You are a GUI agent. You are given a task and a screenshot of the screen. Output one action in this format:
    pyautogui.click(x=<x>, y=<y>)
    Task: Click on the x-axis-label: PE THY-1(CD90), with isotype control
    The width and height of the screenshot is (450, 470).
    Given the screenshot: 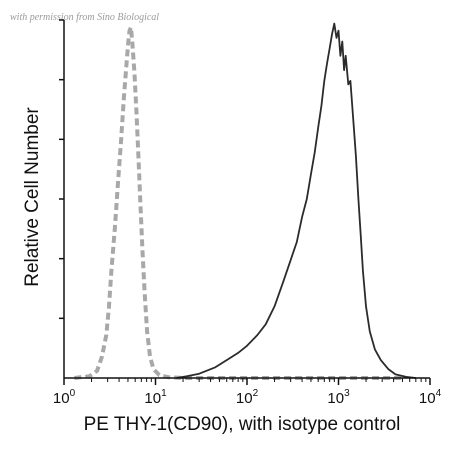 What is the action you would take?
    pyautogui.click(x=242, y=424)
    